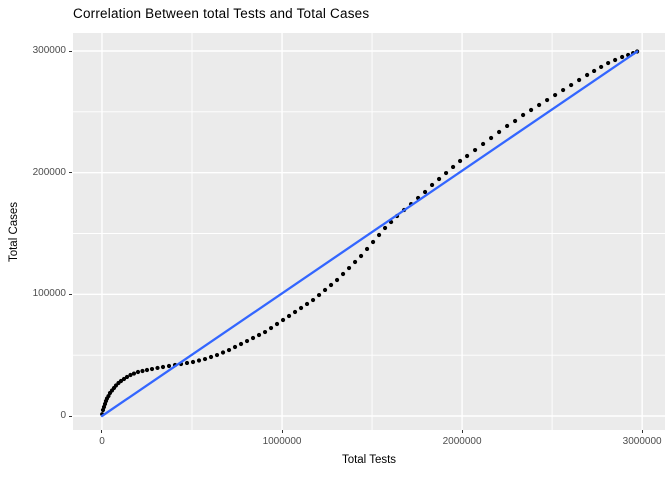 Image resolution: width=672 pixels, height=480 pixels. I want to click on x-tick-label: 0, so click(102, 441).